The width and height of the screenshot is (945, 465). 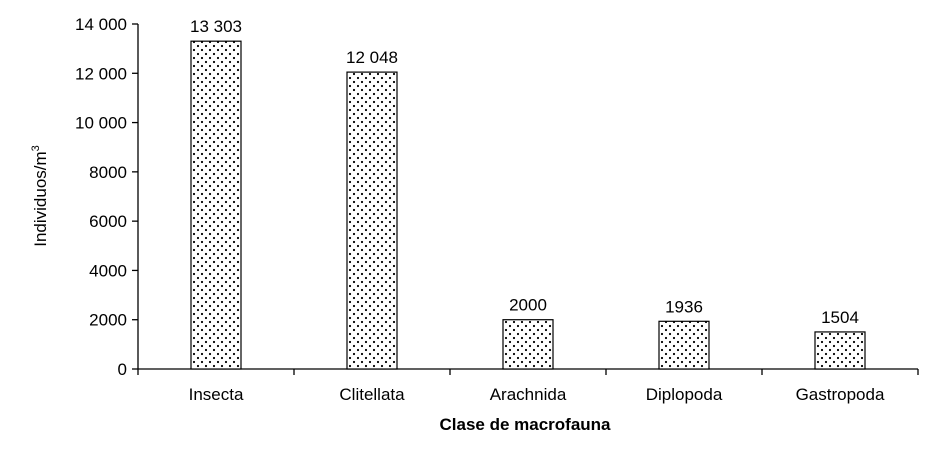 I want to click on y-tick-label: 6000, so click(x=108, y=221).